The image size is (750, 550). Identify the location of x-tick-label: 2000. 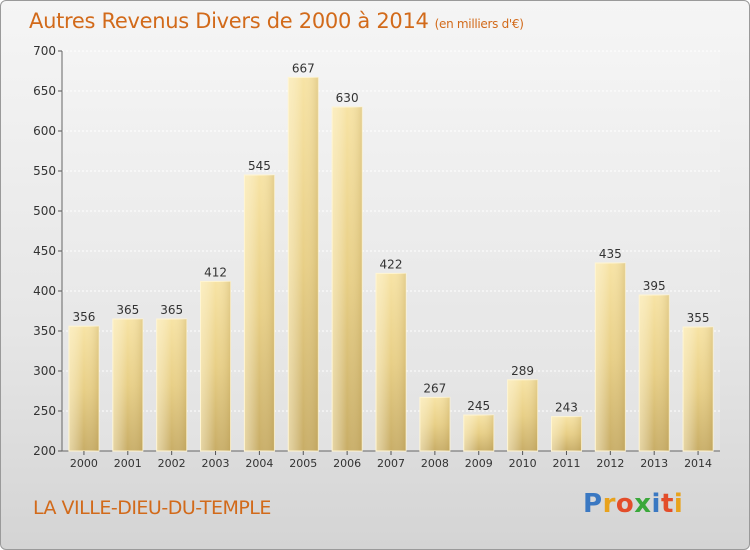
(84, 463).